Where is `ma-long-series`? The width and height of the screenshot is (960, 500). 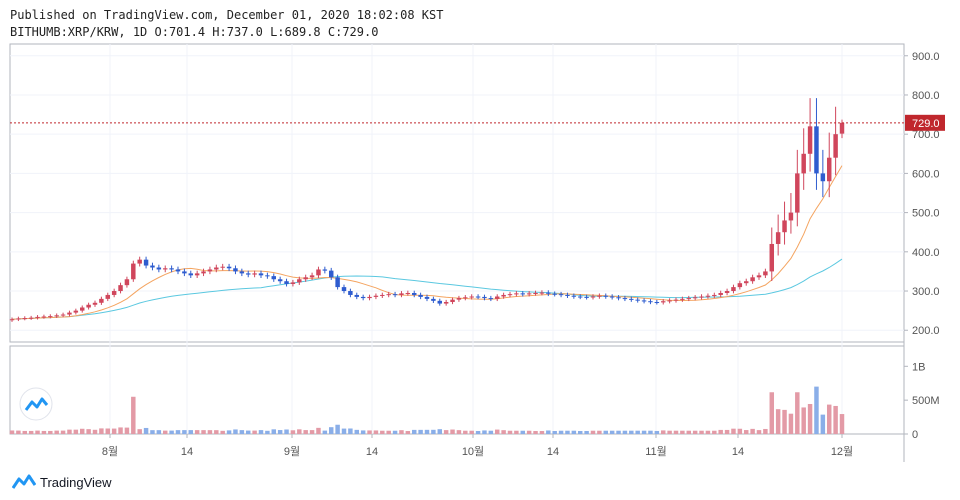
ma-long-series is located at coordinates (427, 289).